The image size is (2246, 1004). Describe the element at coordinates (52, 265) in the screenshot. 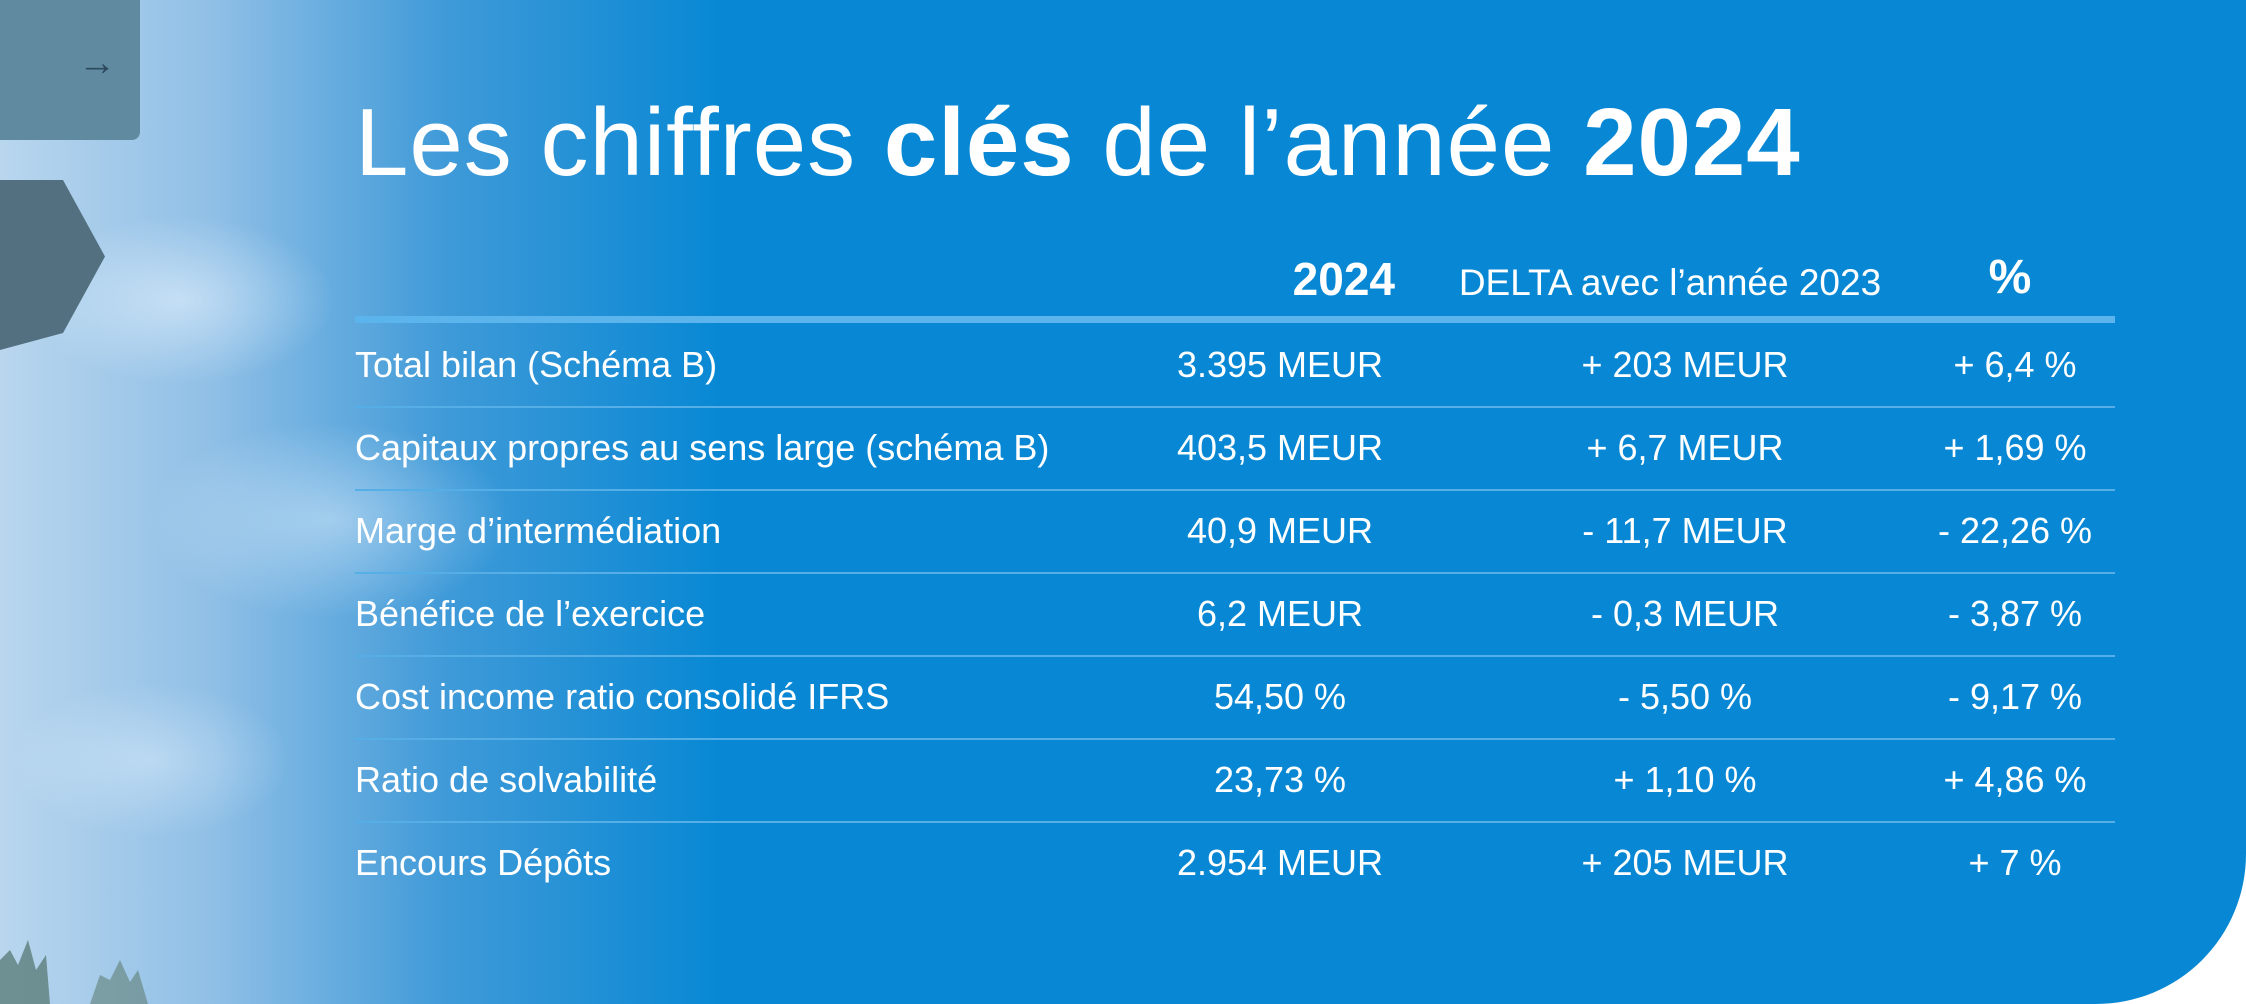

I see `street-sign-lower` at that location.